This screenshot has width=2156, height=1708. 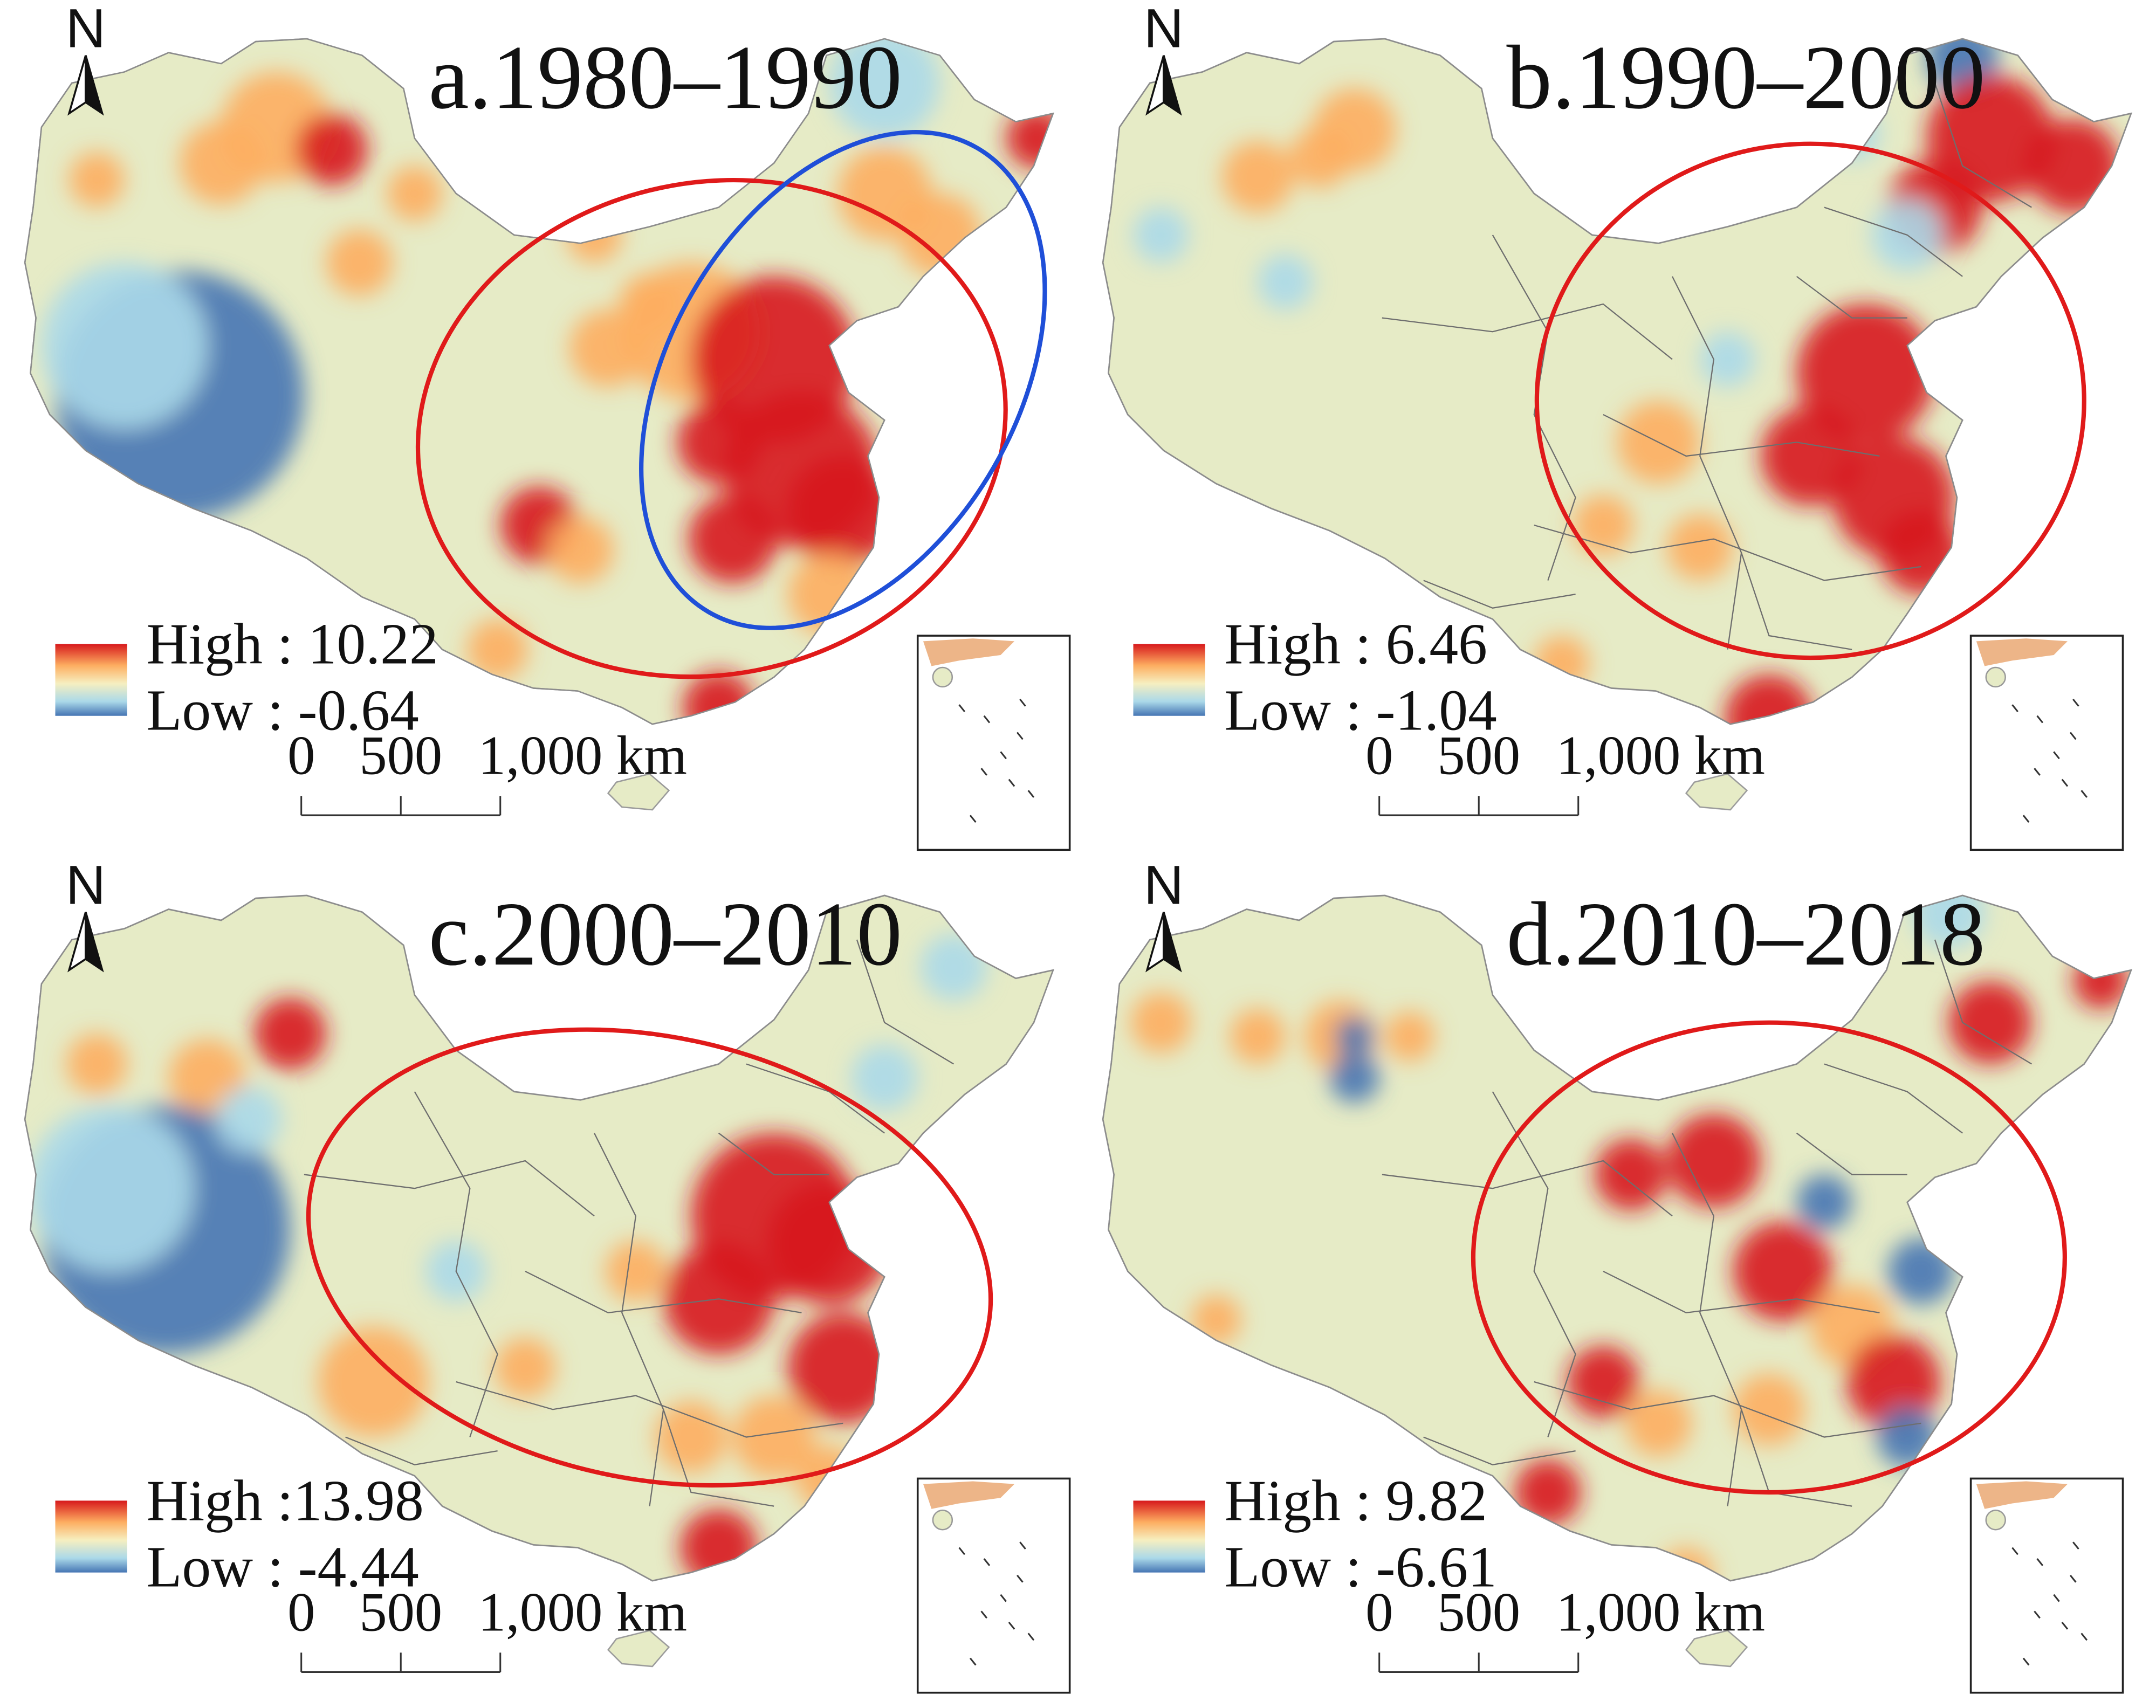 I want to click on legend-low: Low : -0.64, so click(x=283, y=710).